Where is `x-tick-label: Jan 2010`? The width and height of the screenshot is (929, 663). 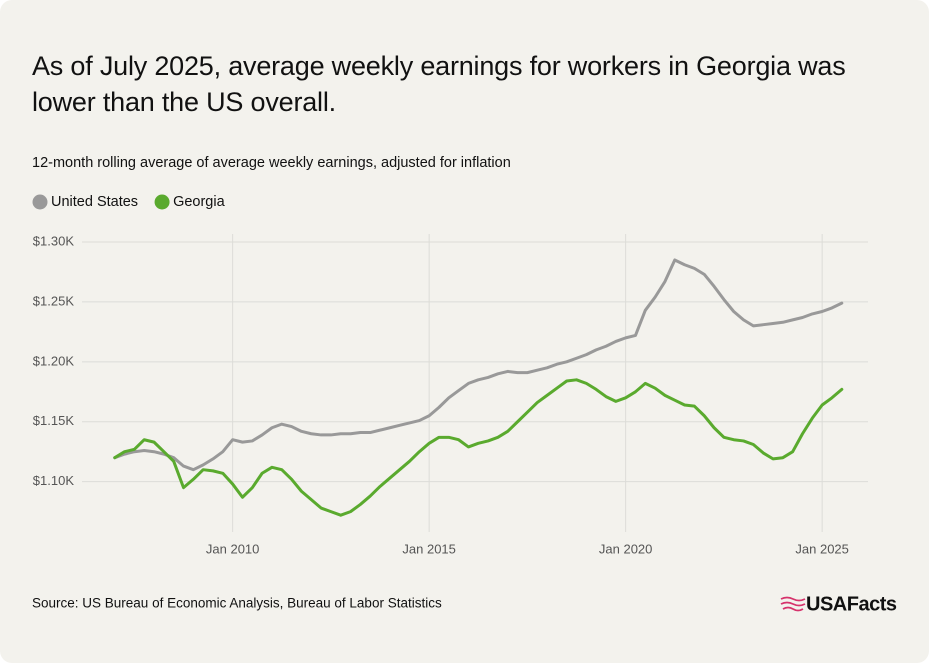
x-tick-label: Jan 2010 is located at coordinates (233, 548).